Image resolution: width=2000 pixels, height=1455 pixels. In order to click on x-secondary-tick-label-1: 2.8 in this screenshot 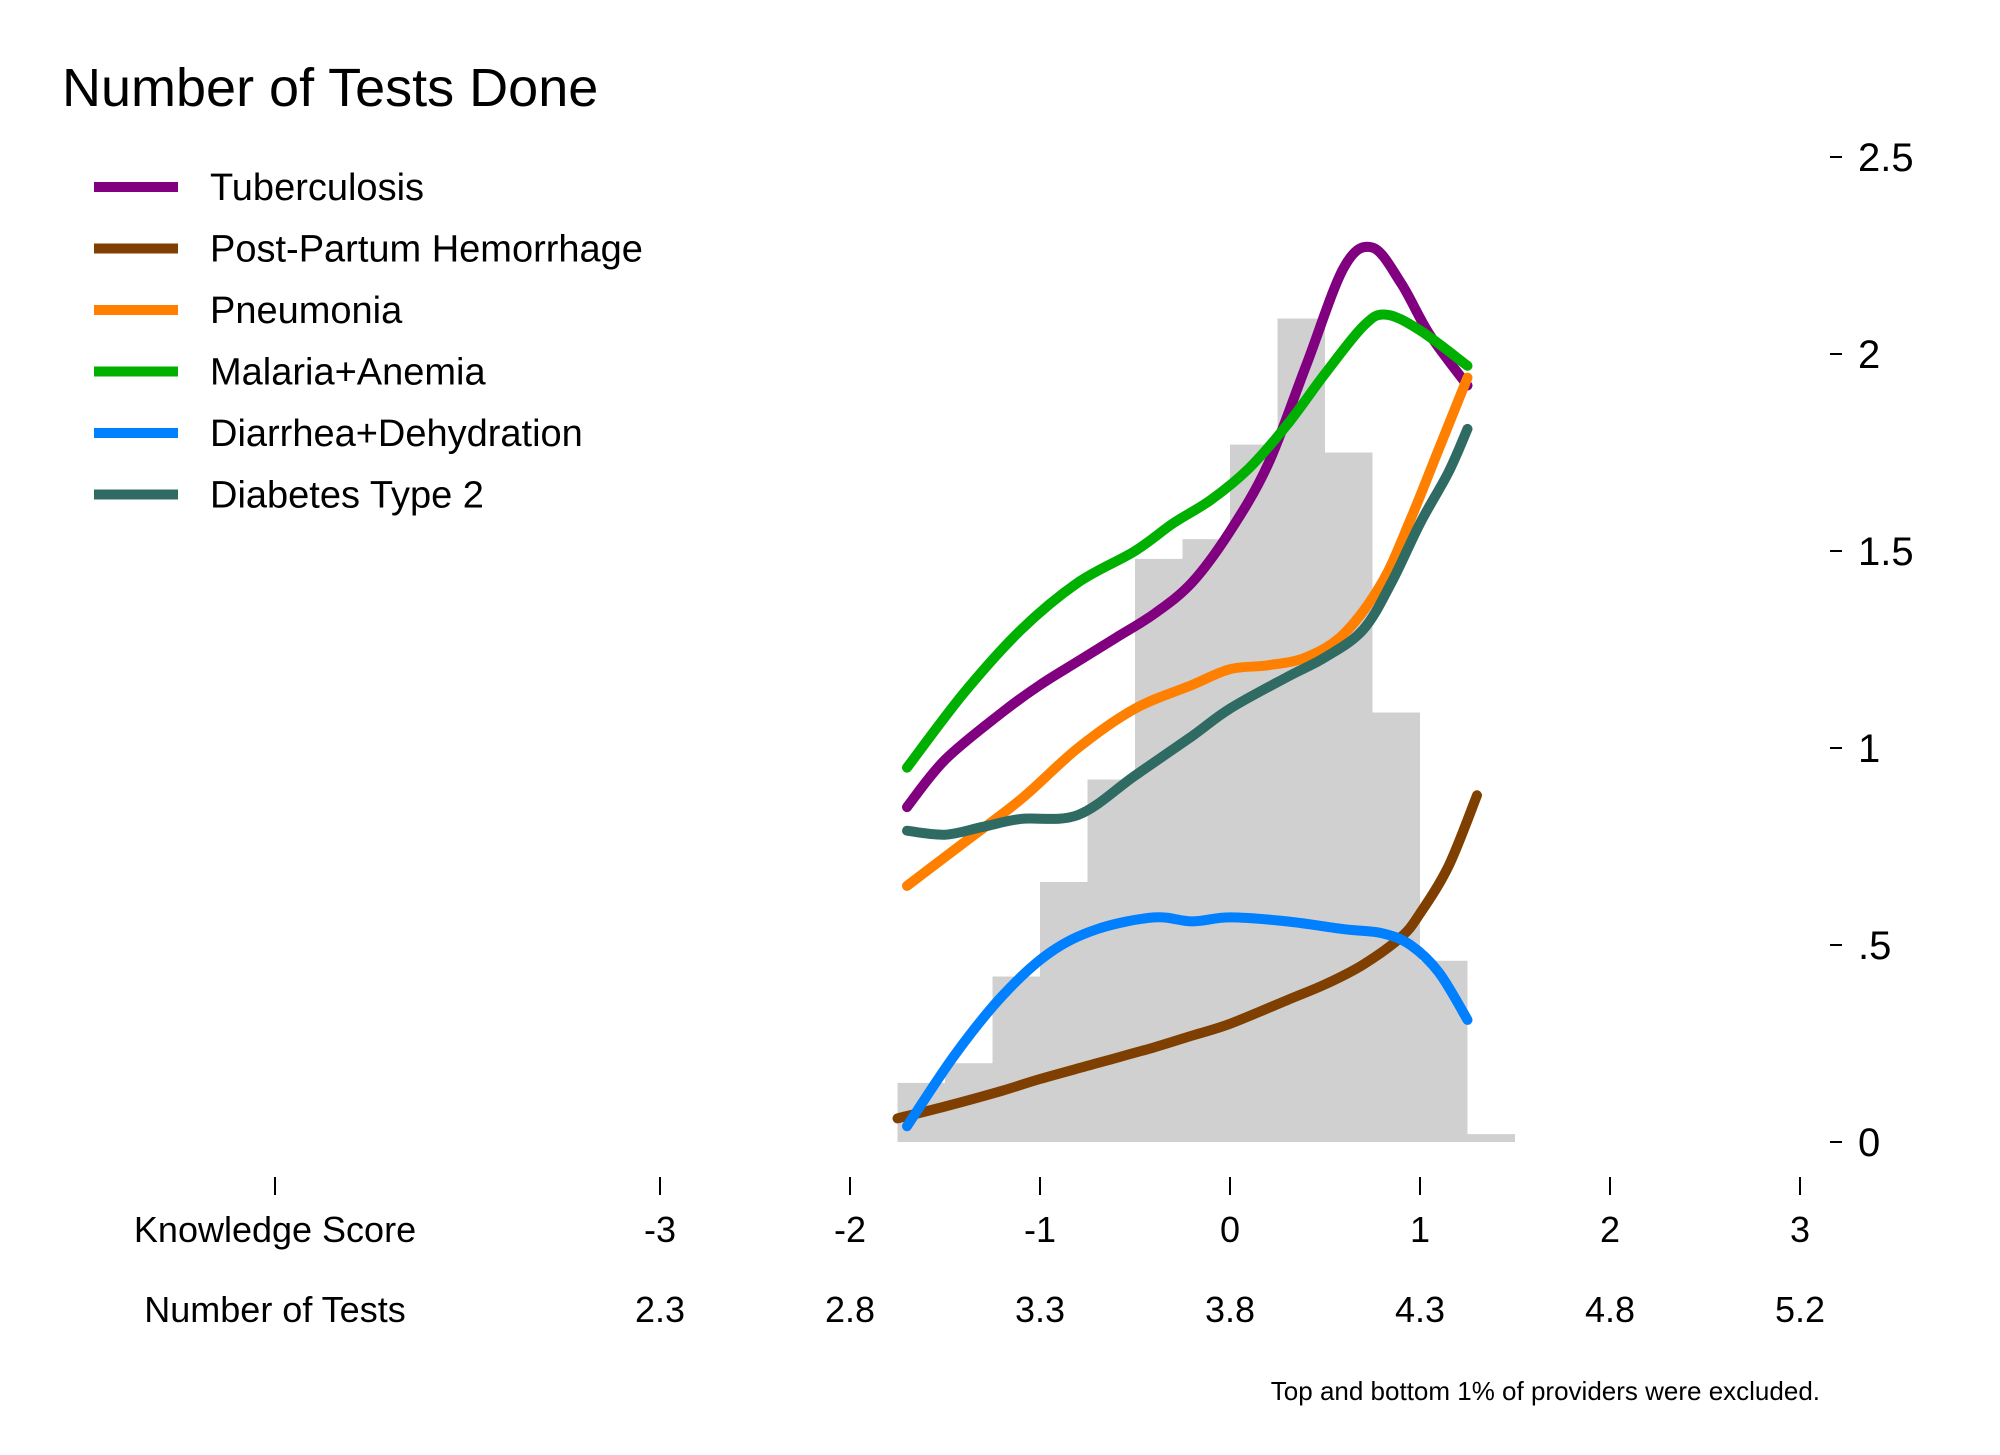, I will do `click(850, 1309)`.